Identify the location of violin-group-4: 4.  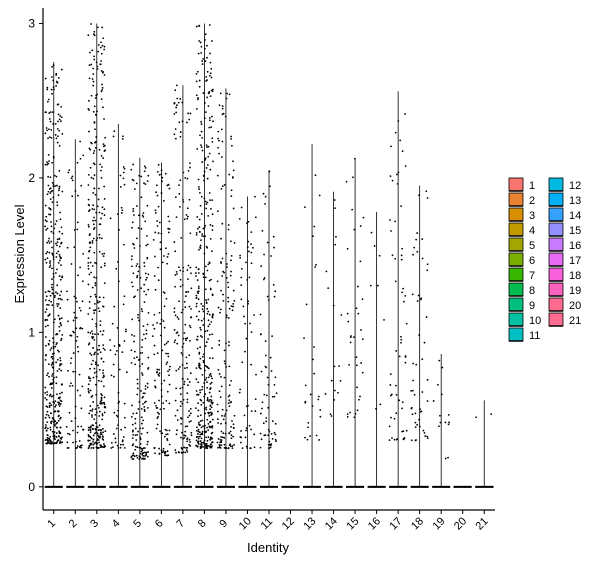
(118, 326).